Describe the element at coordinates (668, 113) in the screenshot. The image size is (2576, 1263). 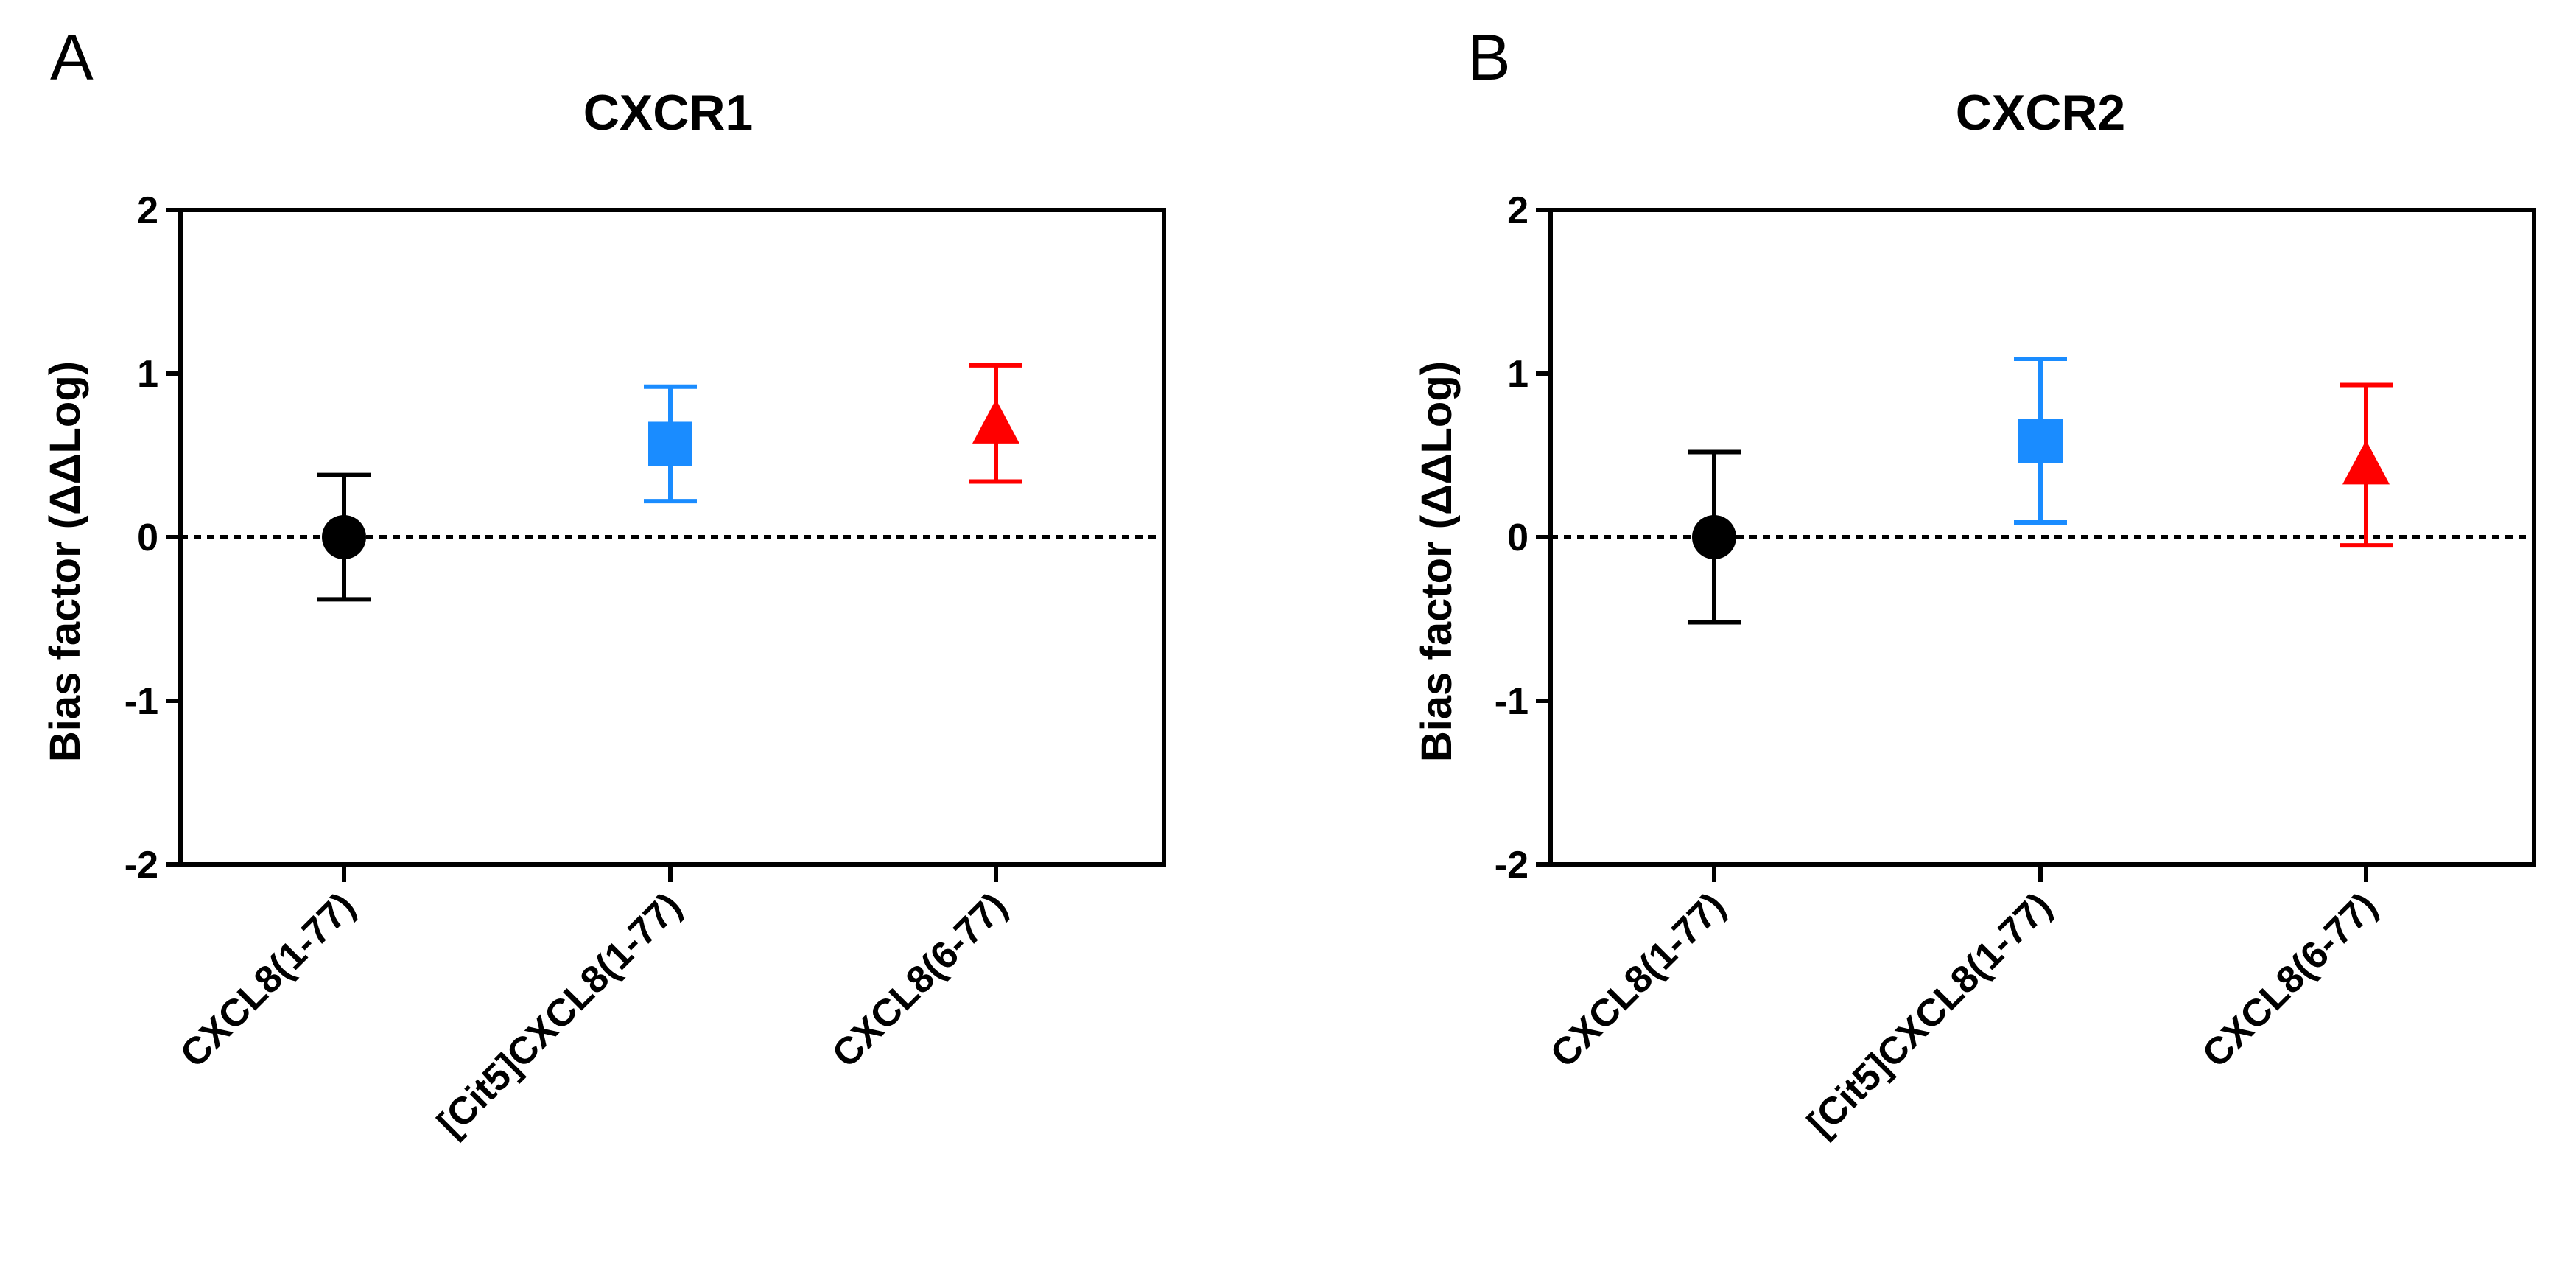
I see `chart-title: CXCR1` at that location.